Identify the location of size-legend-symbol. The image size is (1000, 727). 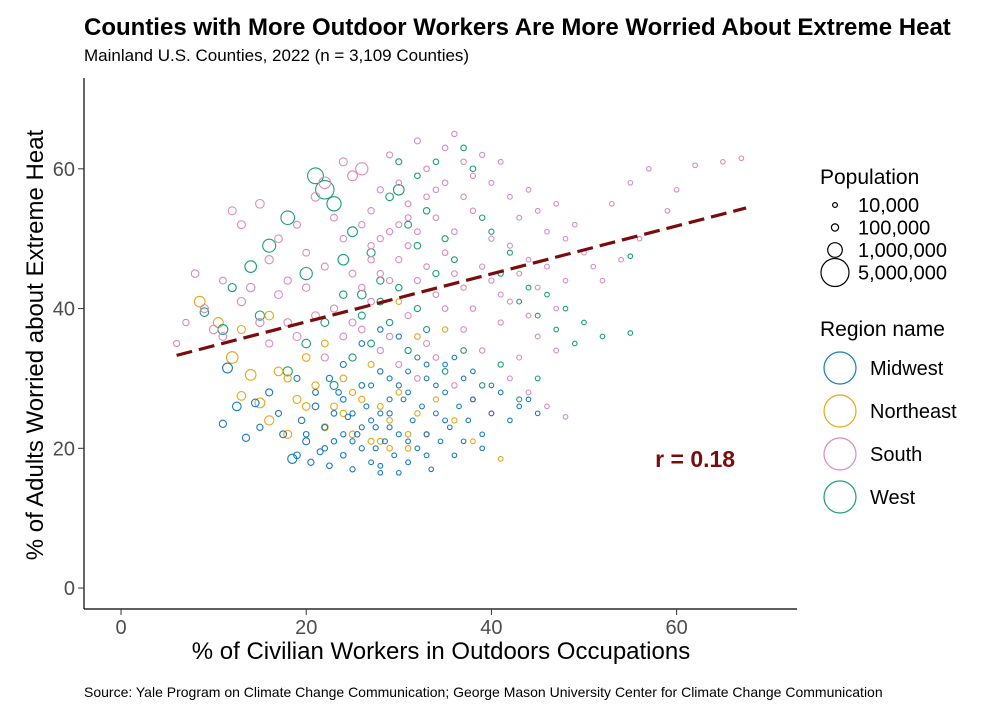
(835, 272).